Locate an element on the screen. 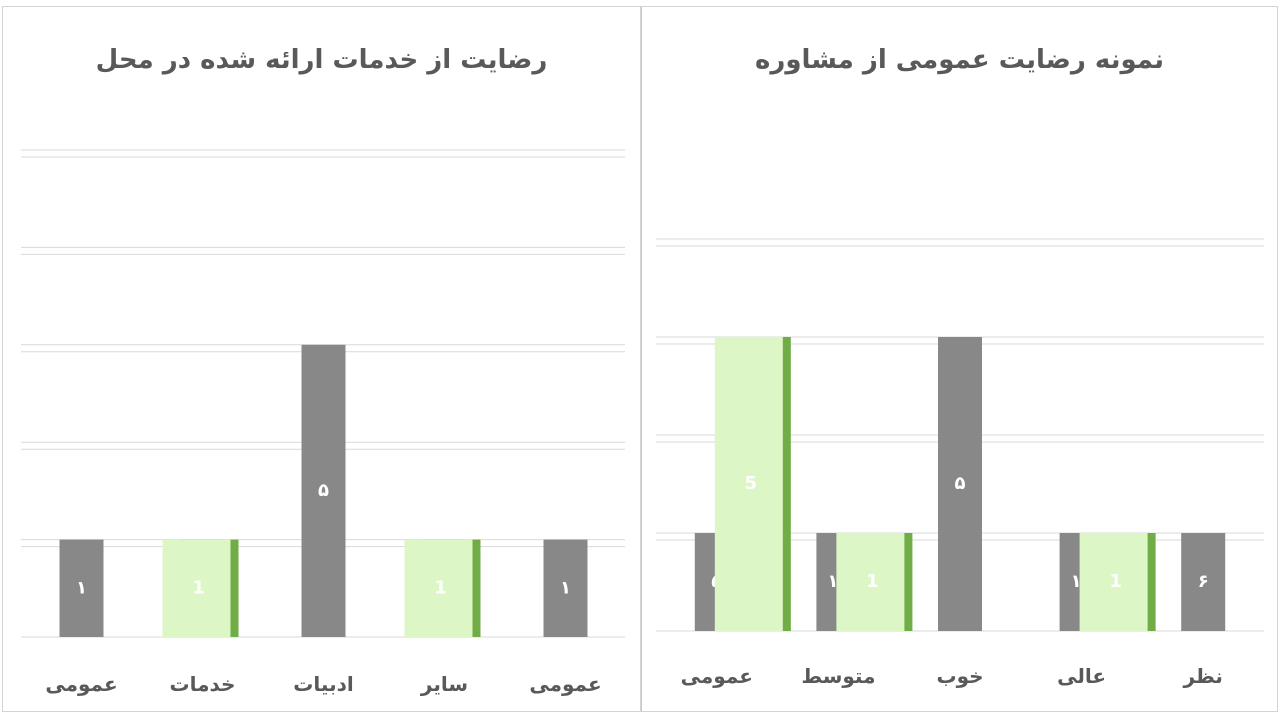 This screenshot has height=720, width=1280. chart-title: رضایت از خدمات ارائه شده در محل is located at coordinates (321, 60).